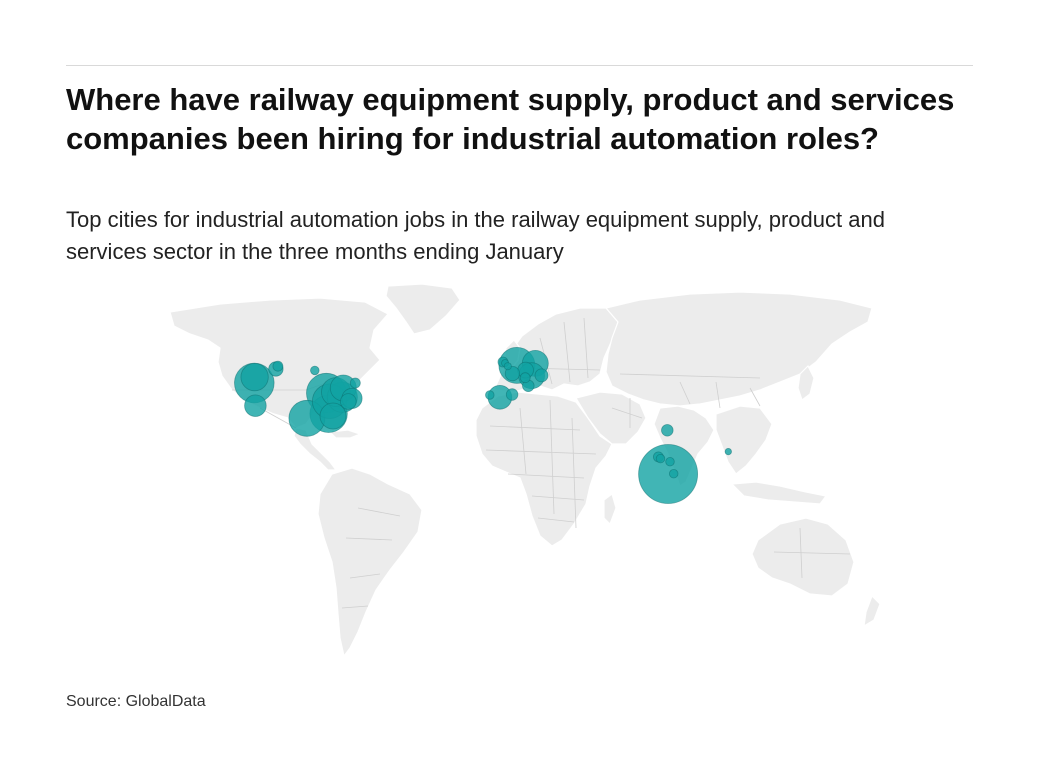 This screenshot has width=1038, height=778. Describe the element at coordinates (690, 391) in the screenshot. I see `border-asia` at that location.